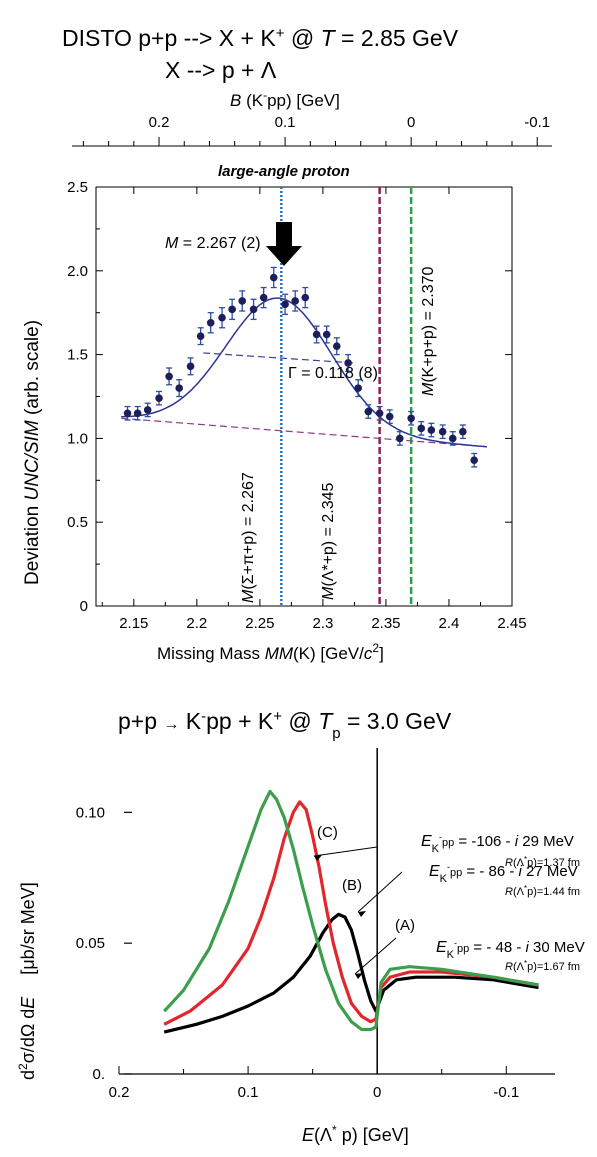 This screenshot has height=1157, width=597. Describe the element at coordinates (352, 885) in the screenshot. I see `curve-tag: (B)` at that location.